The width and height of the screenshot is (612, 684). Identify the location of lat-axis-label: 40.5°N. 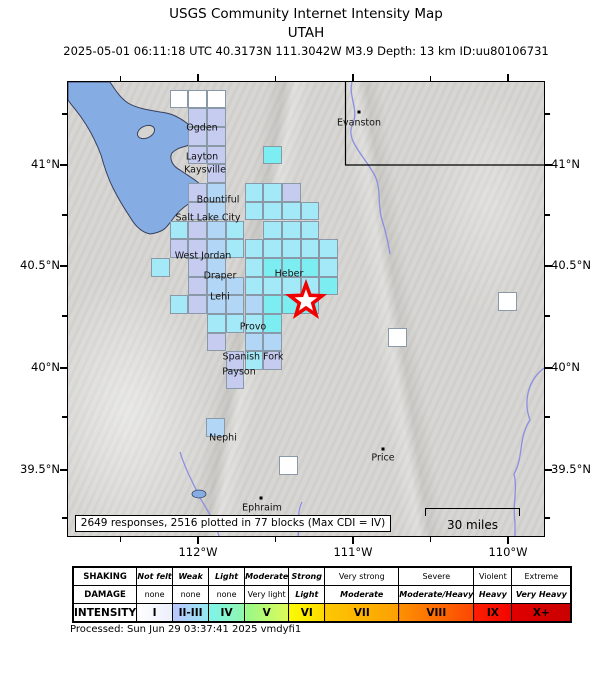
(571, 265).